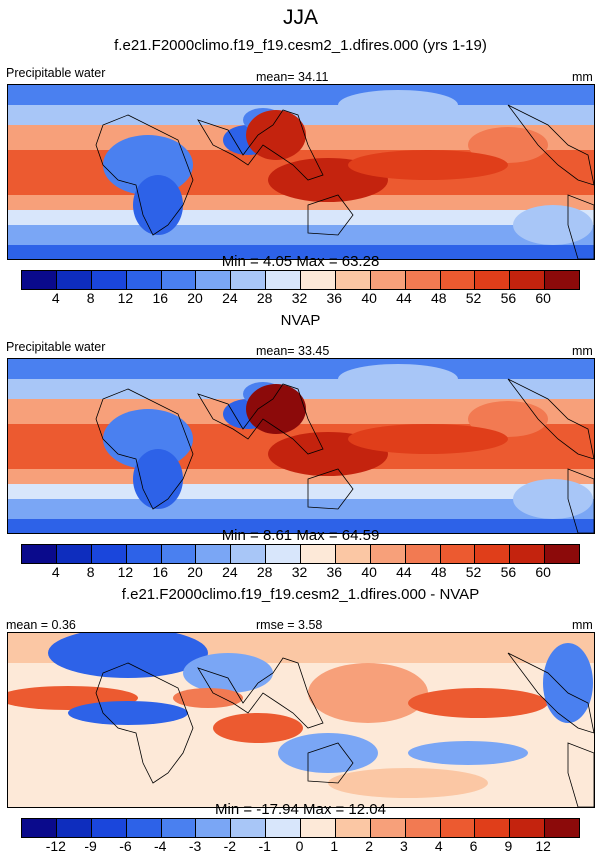  I want to click on colorbar-tick-label: 32, so click(299, 572).